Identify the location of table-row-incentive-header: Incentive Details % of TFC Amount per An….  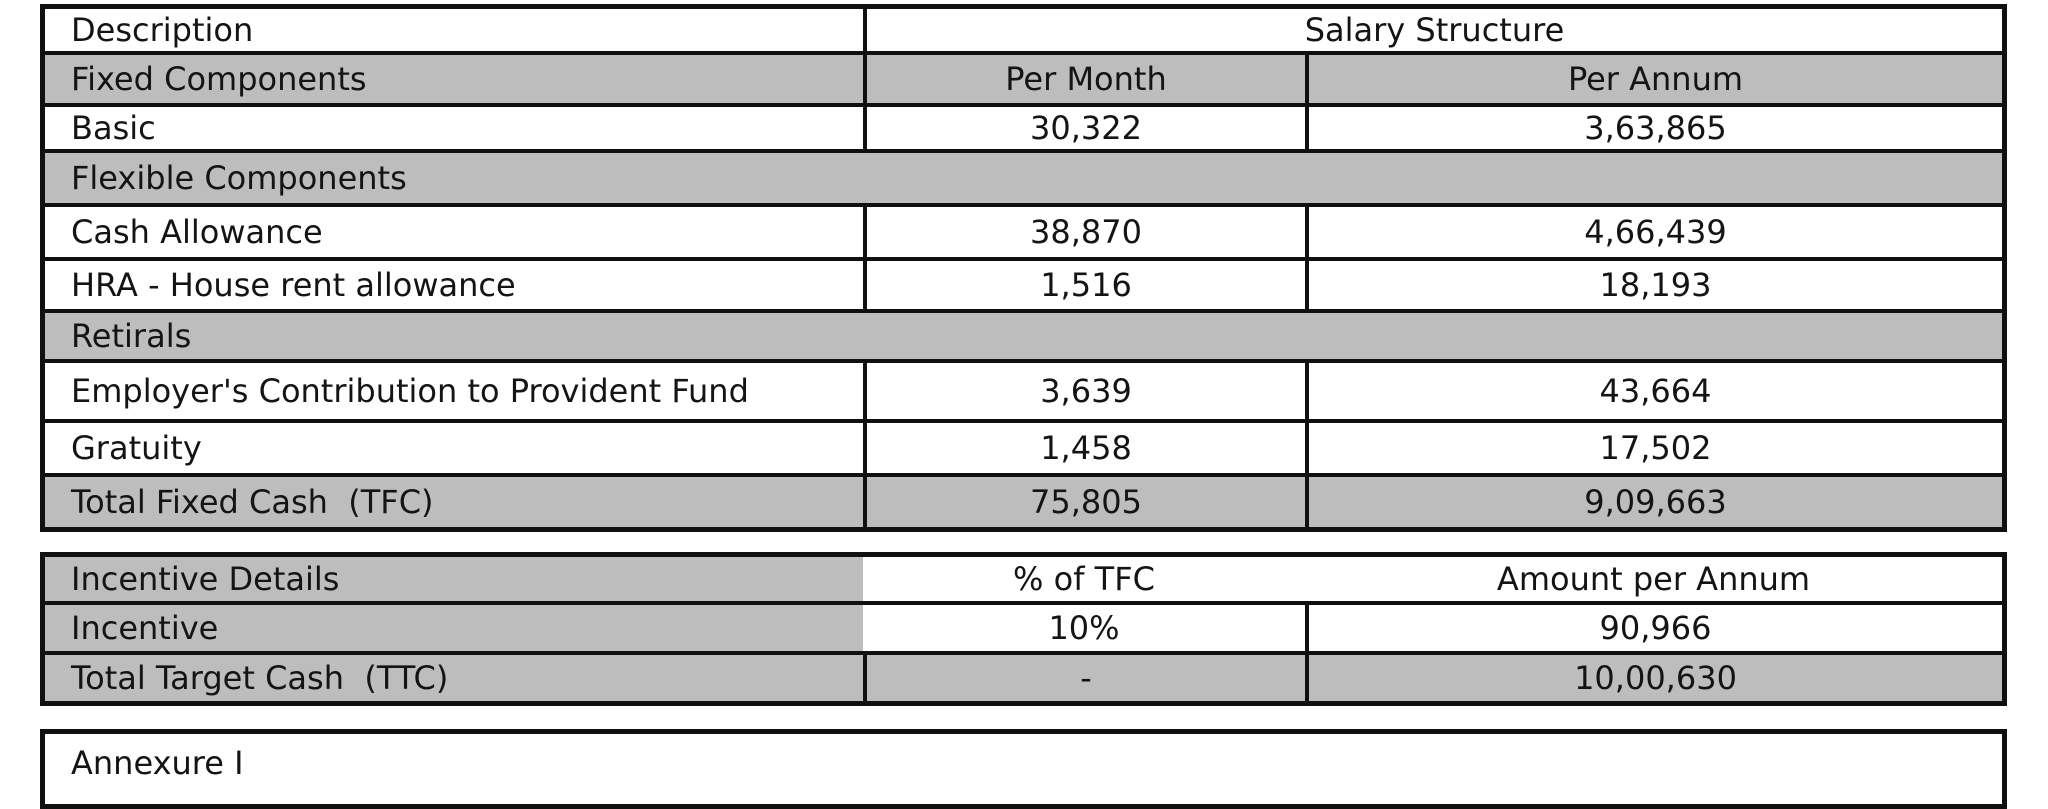
(1023, 579).